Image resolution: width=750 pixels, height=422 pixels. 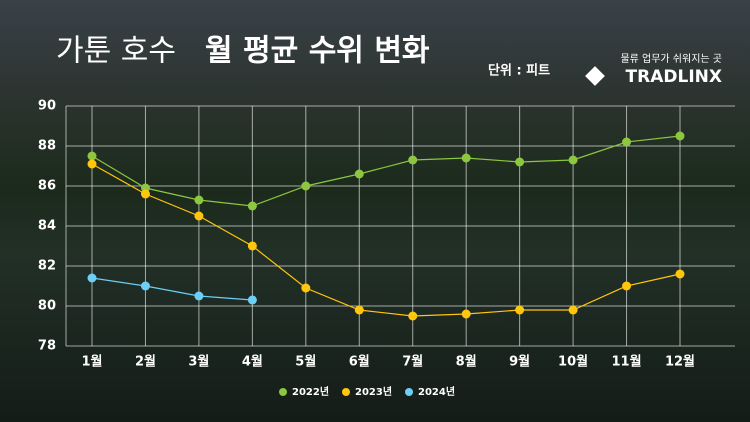 What do you see at coordinates (359, 362) in the screenshot?
I see `x-tick-label: 6월` at bounding box center [359, 362].